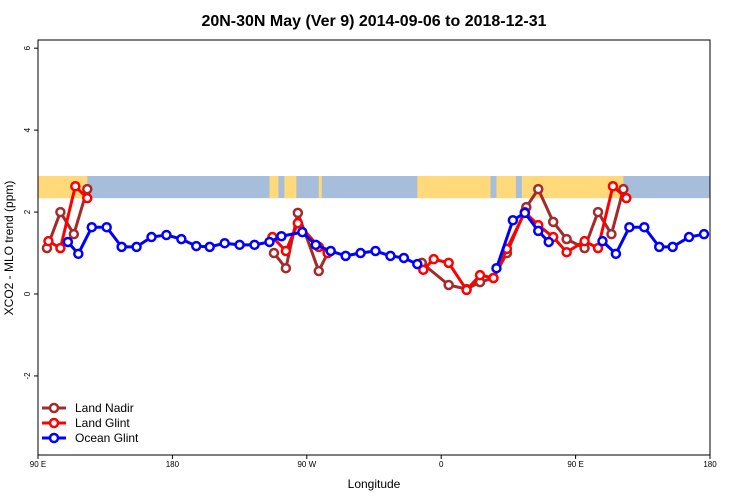 Image resolution: width=750 pixels, height=500 pixels. What do you see at coordinates (27, 376) in the screenshot?
I see `y-tick-label: -2` at bounding box center [27, 376].